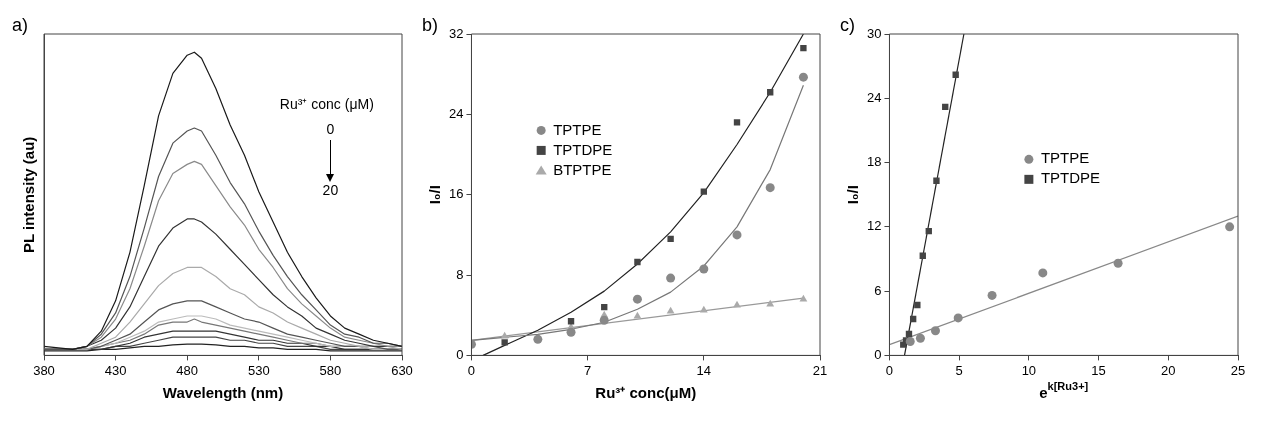 This screenshot has width=1263, height=434. I want to click on x-tick-label: 530, so click(258, 370).